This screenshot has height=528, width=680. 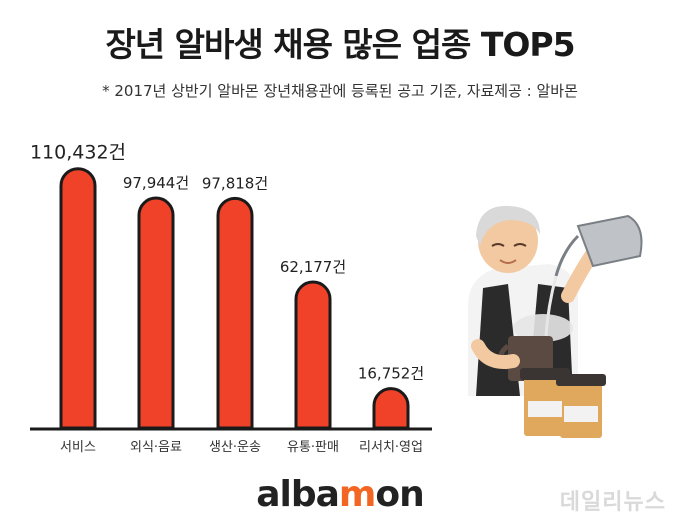 I want to click on barista-illustration, so click(x=555, y=321).